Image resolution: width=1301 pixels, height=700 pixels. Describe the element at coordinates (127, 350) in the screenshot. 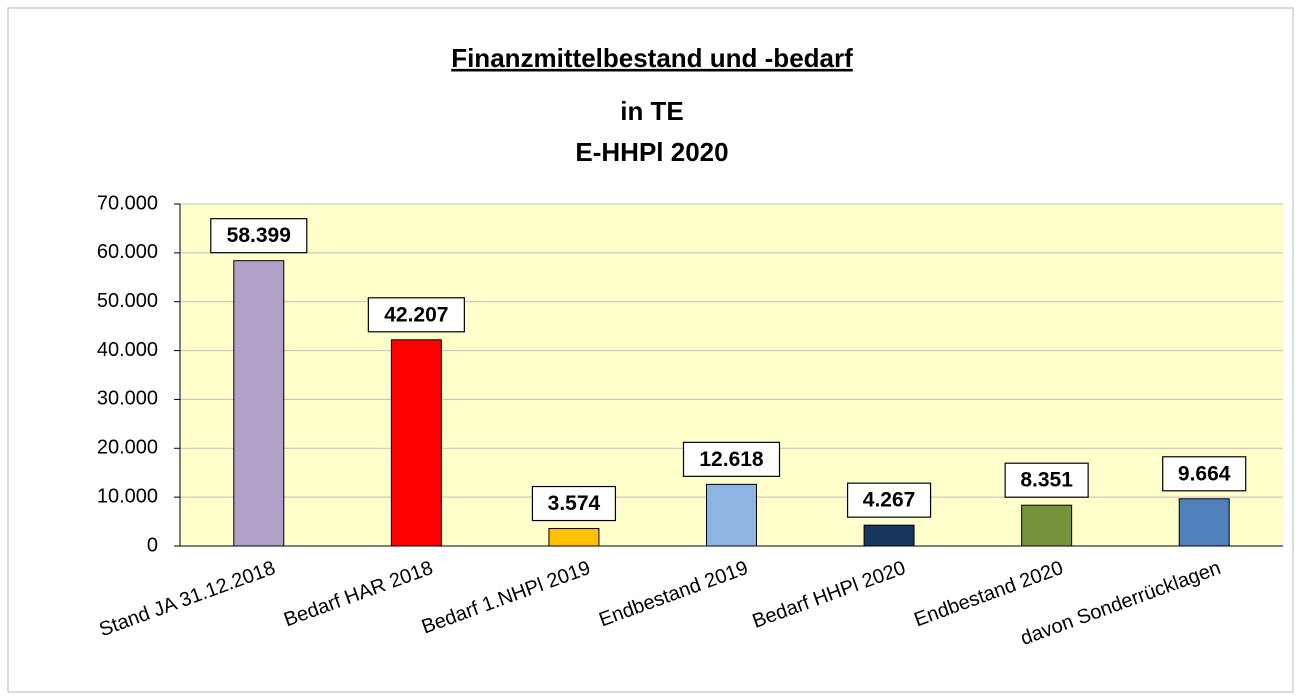

I see `y-tick-label: 40.000` at that location.